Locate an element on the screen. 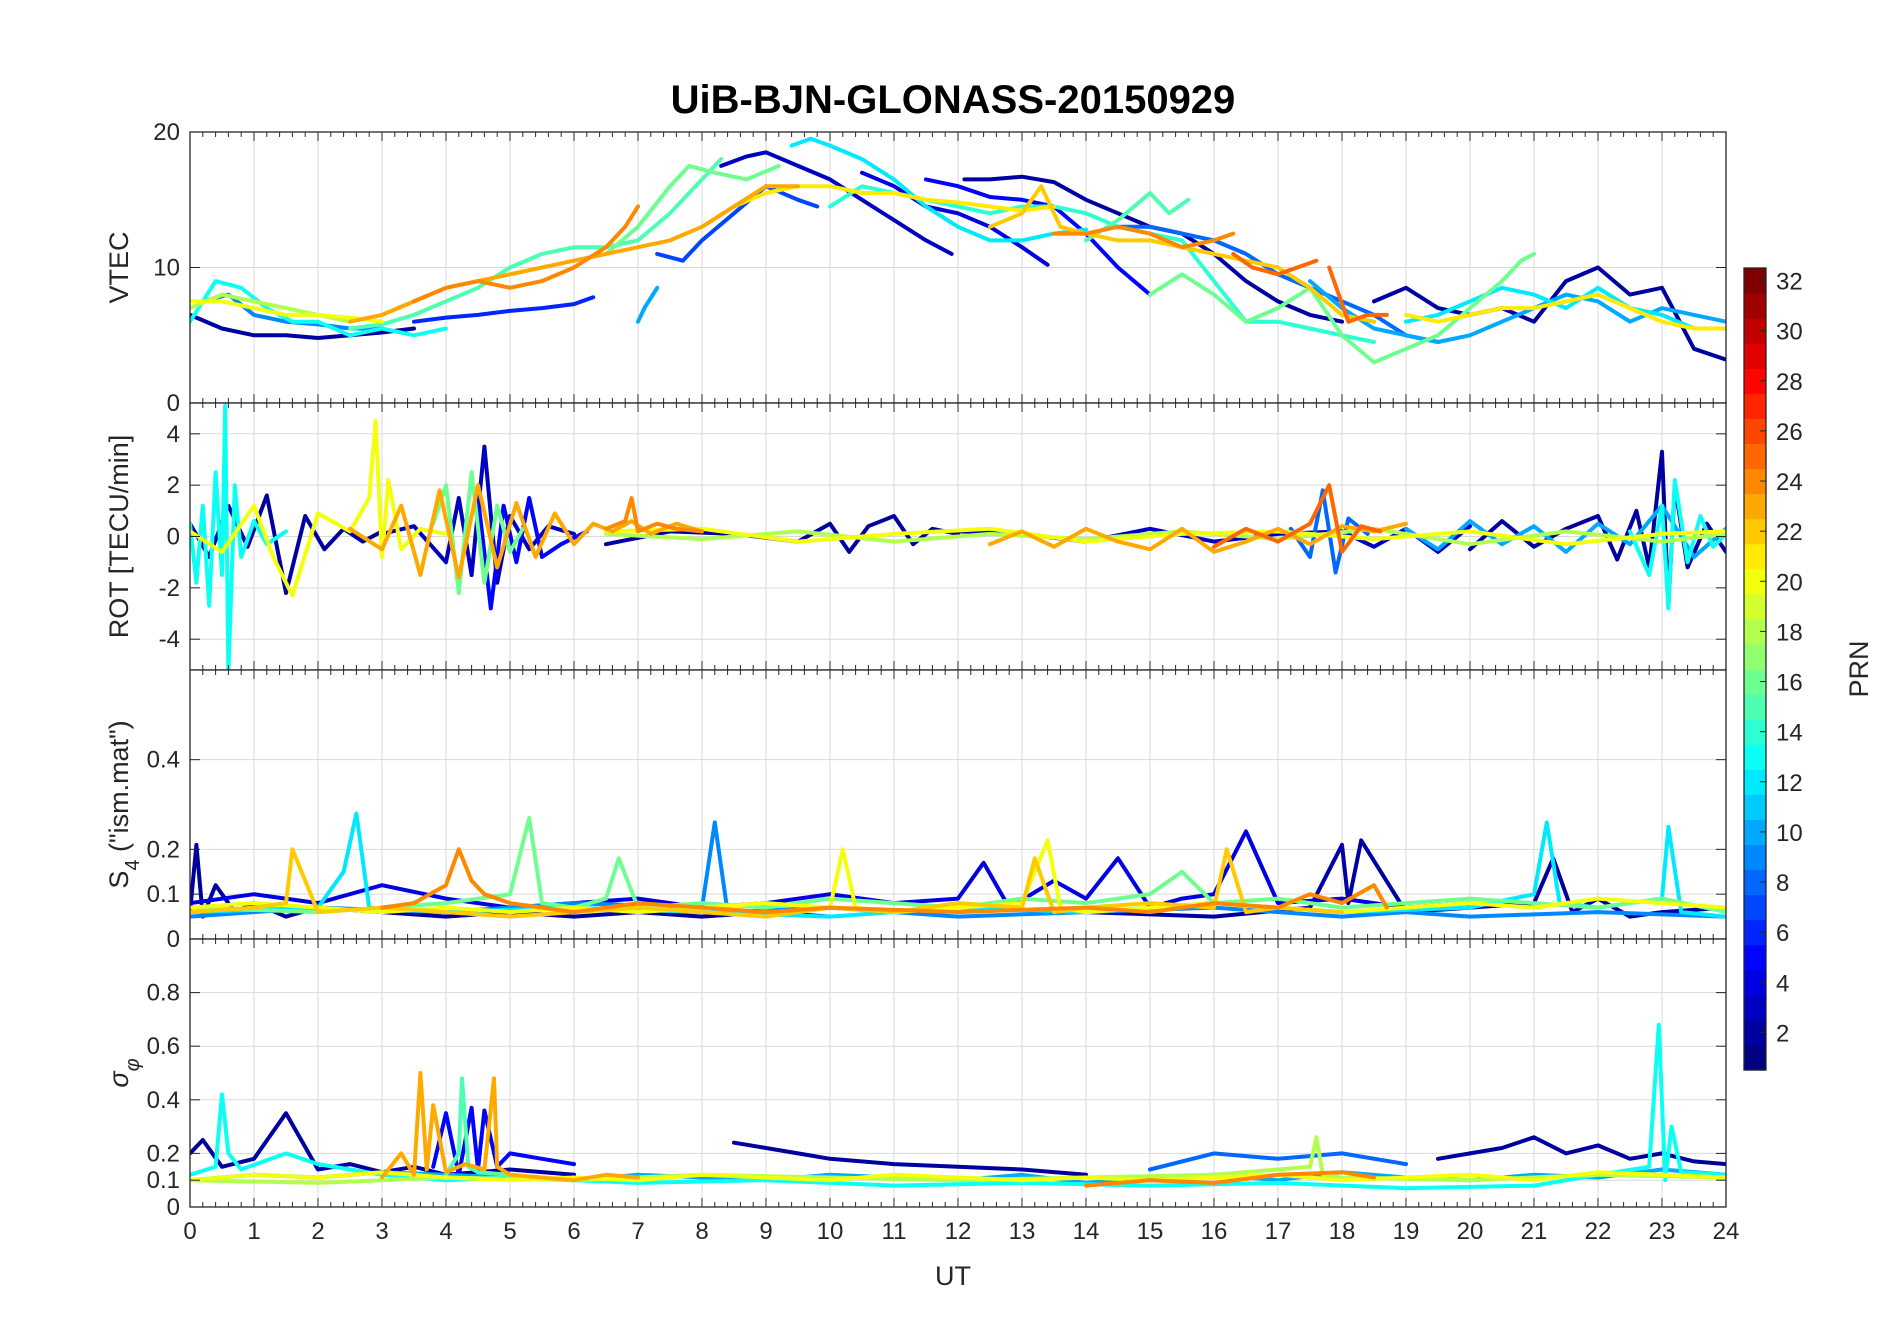  x-tick-label: 10 is located at coordinates (830, 1231).